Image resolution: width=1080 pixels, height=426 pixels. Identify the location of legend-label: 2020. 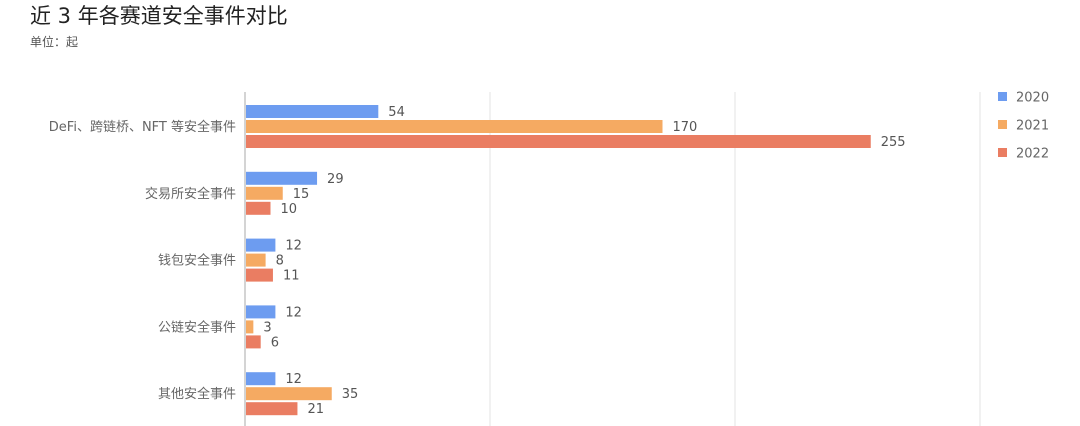
(1032, 98).